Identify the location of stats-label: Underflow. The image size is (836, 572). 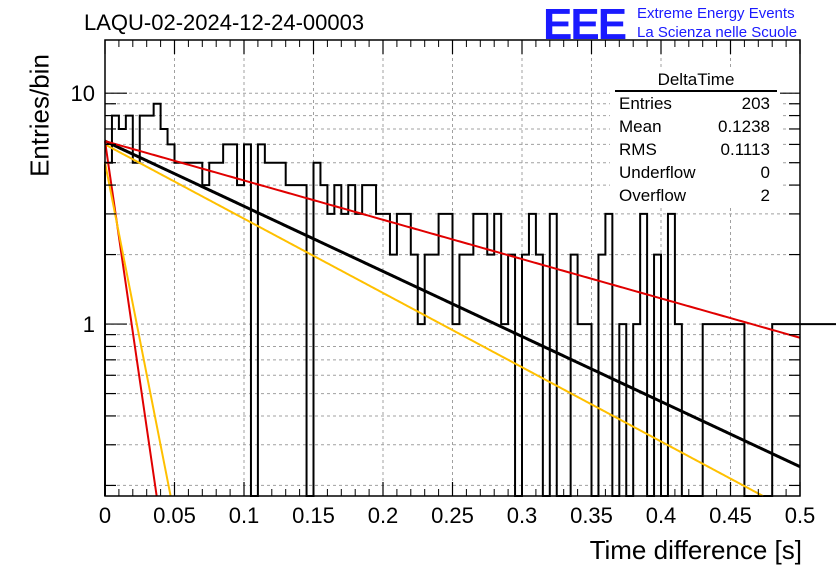
(657, 172).